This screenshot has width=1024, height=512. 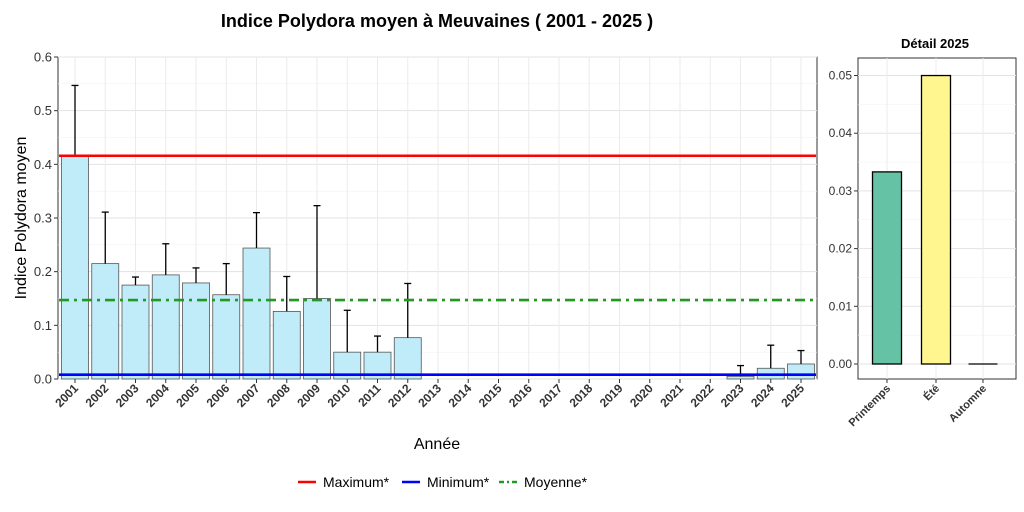 I want to click on legend-label-maximum: Maximum*, so click(x=356, y=482).